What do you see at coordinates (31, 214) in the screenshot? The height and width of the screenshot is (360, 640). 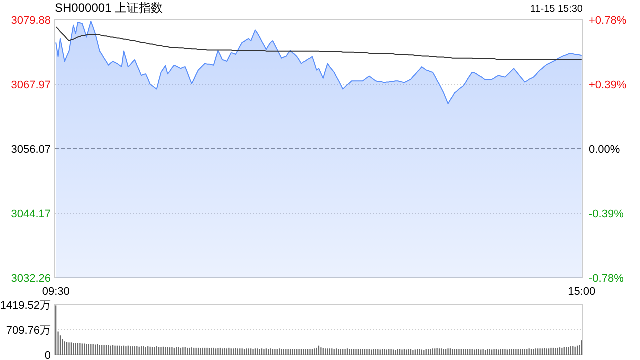 I see `y-tick-label: 3044.17` at bounding box center [31, 214].